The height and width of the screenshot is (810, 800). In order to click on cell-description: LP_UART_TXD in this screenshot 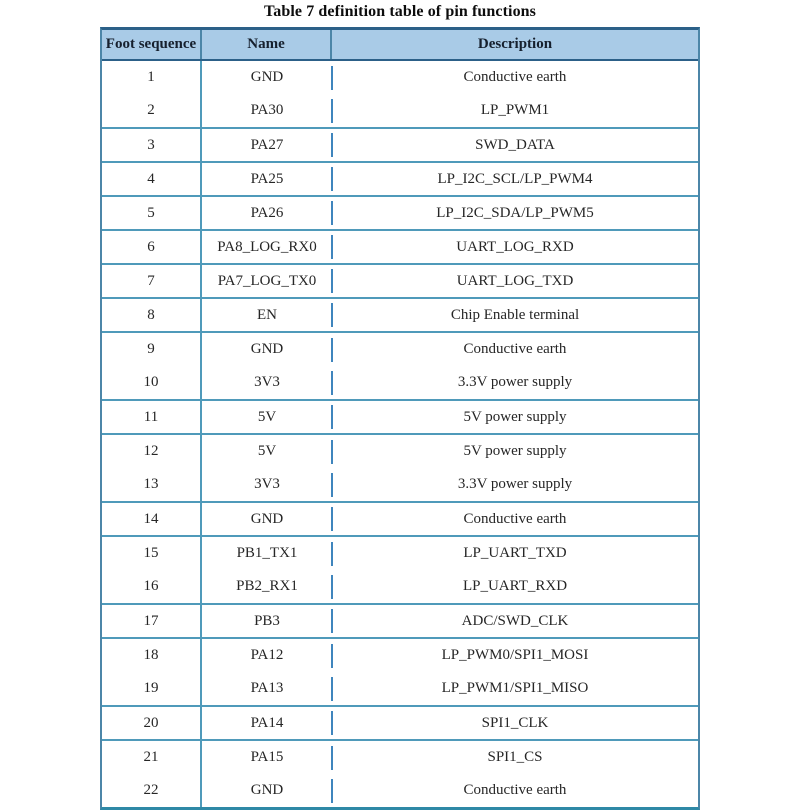, I will do `click(515, 553)`.